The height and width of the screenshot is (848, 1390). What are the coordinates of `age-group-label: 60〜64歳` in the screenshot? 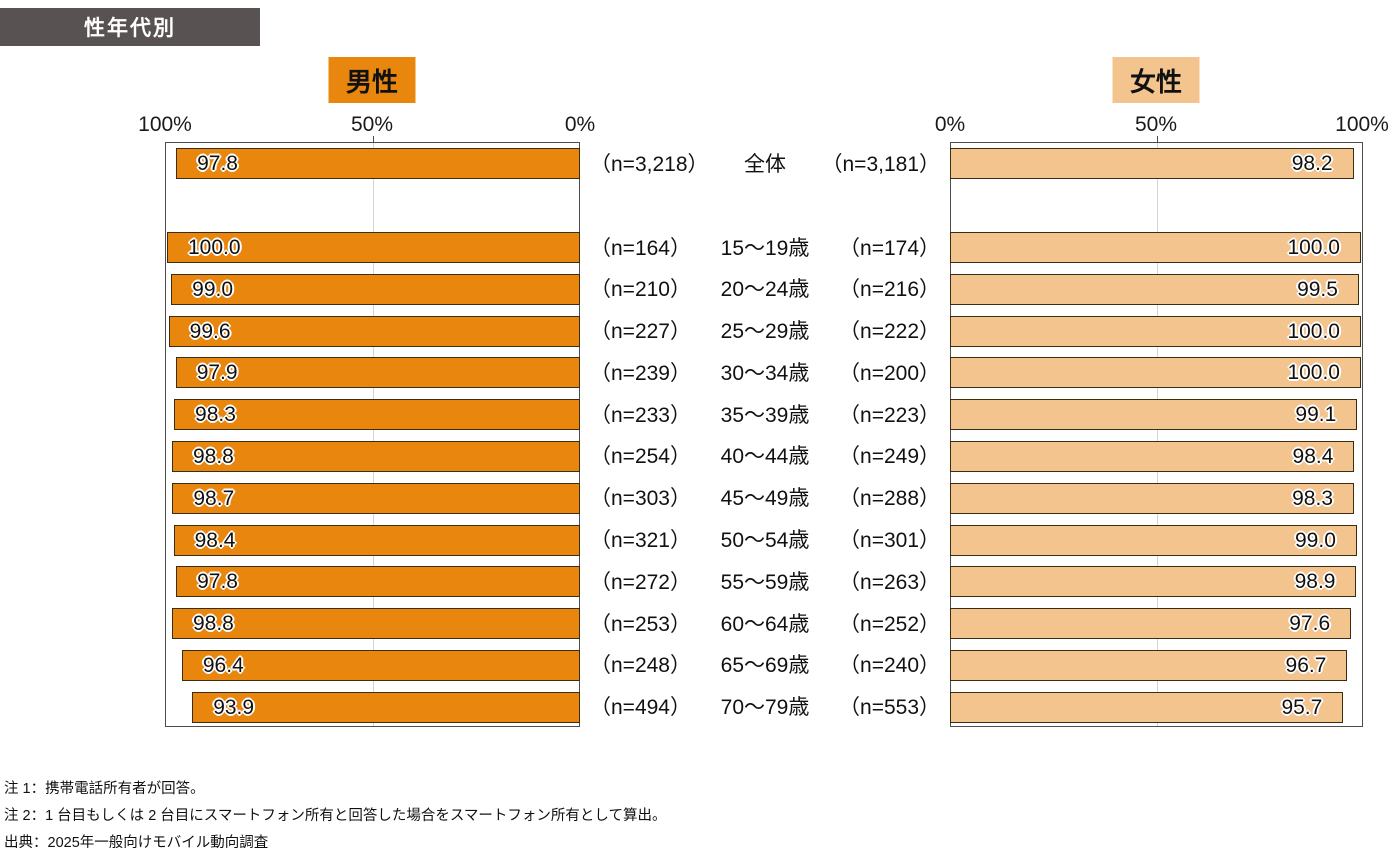 It's located at (765, 624).